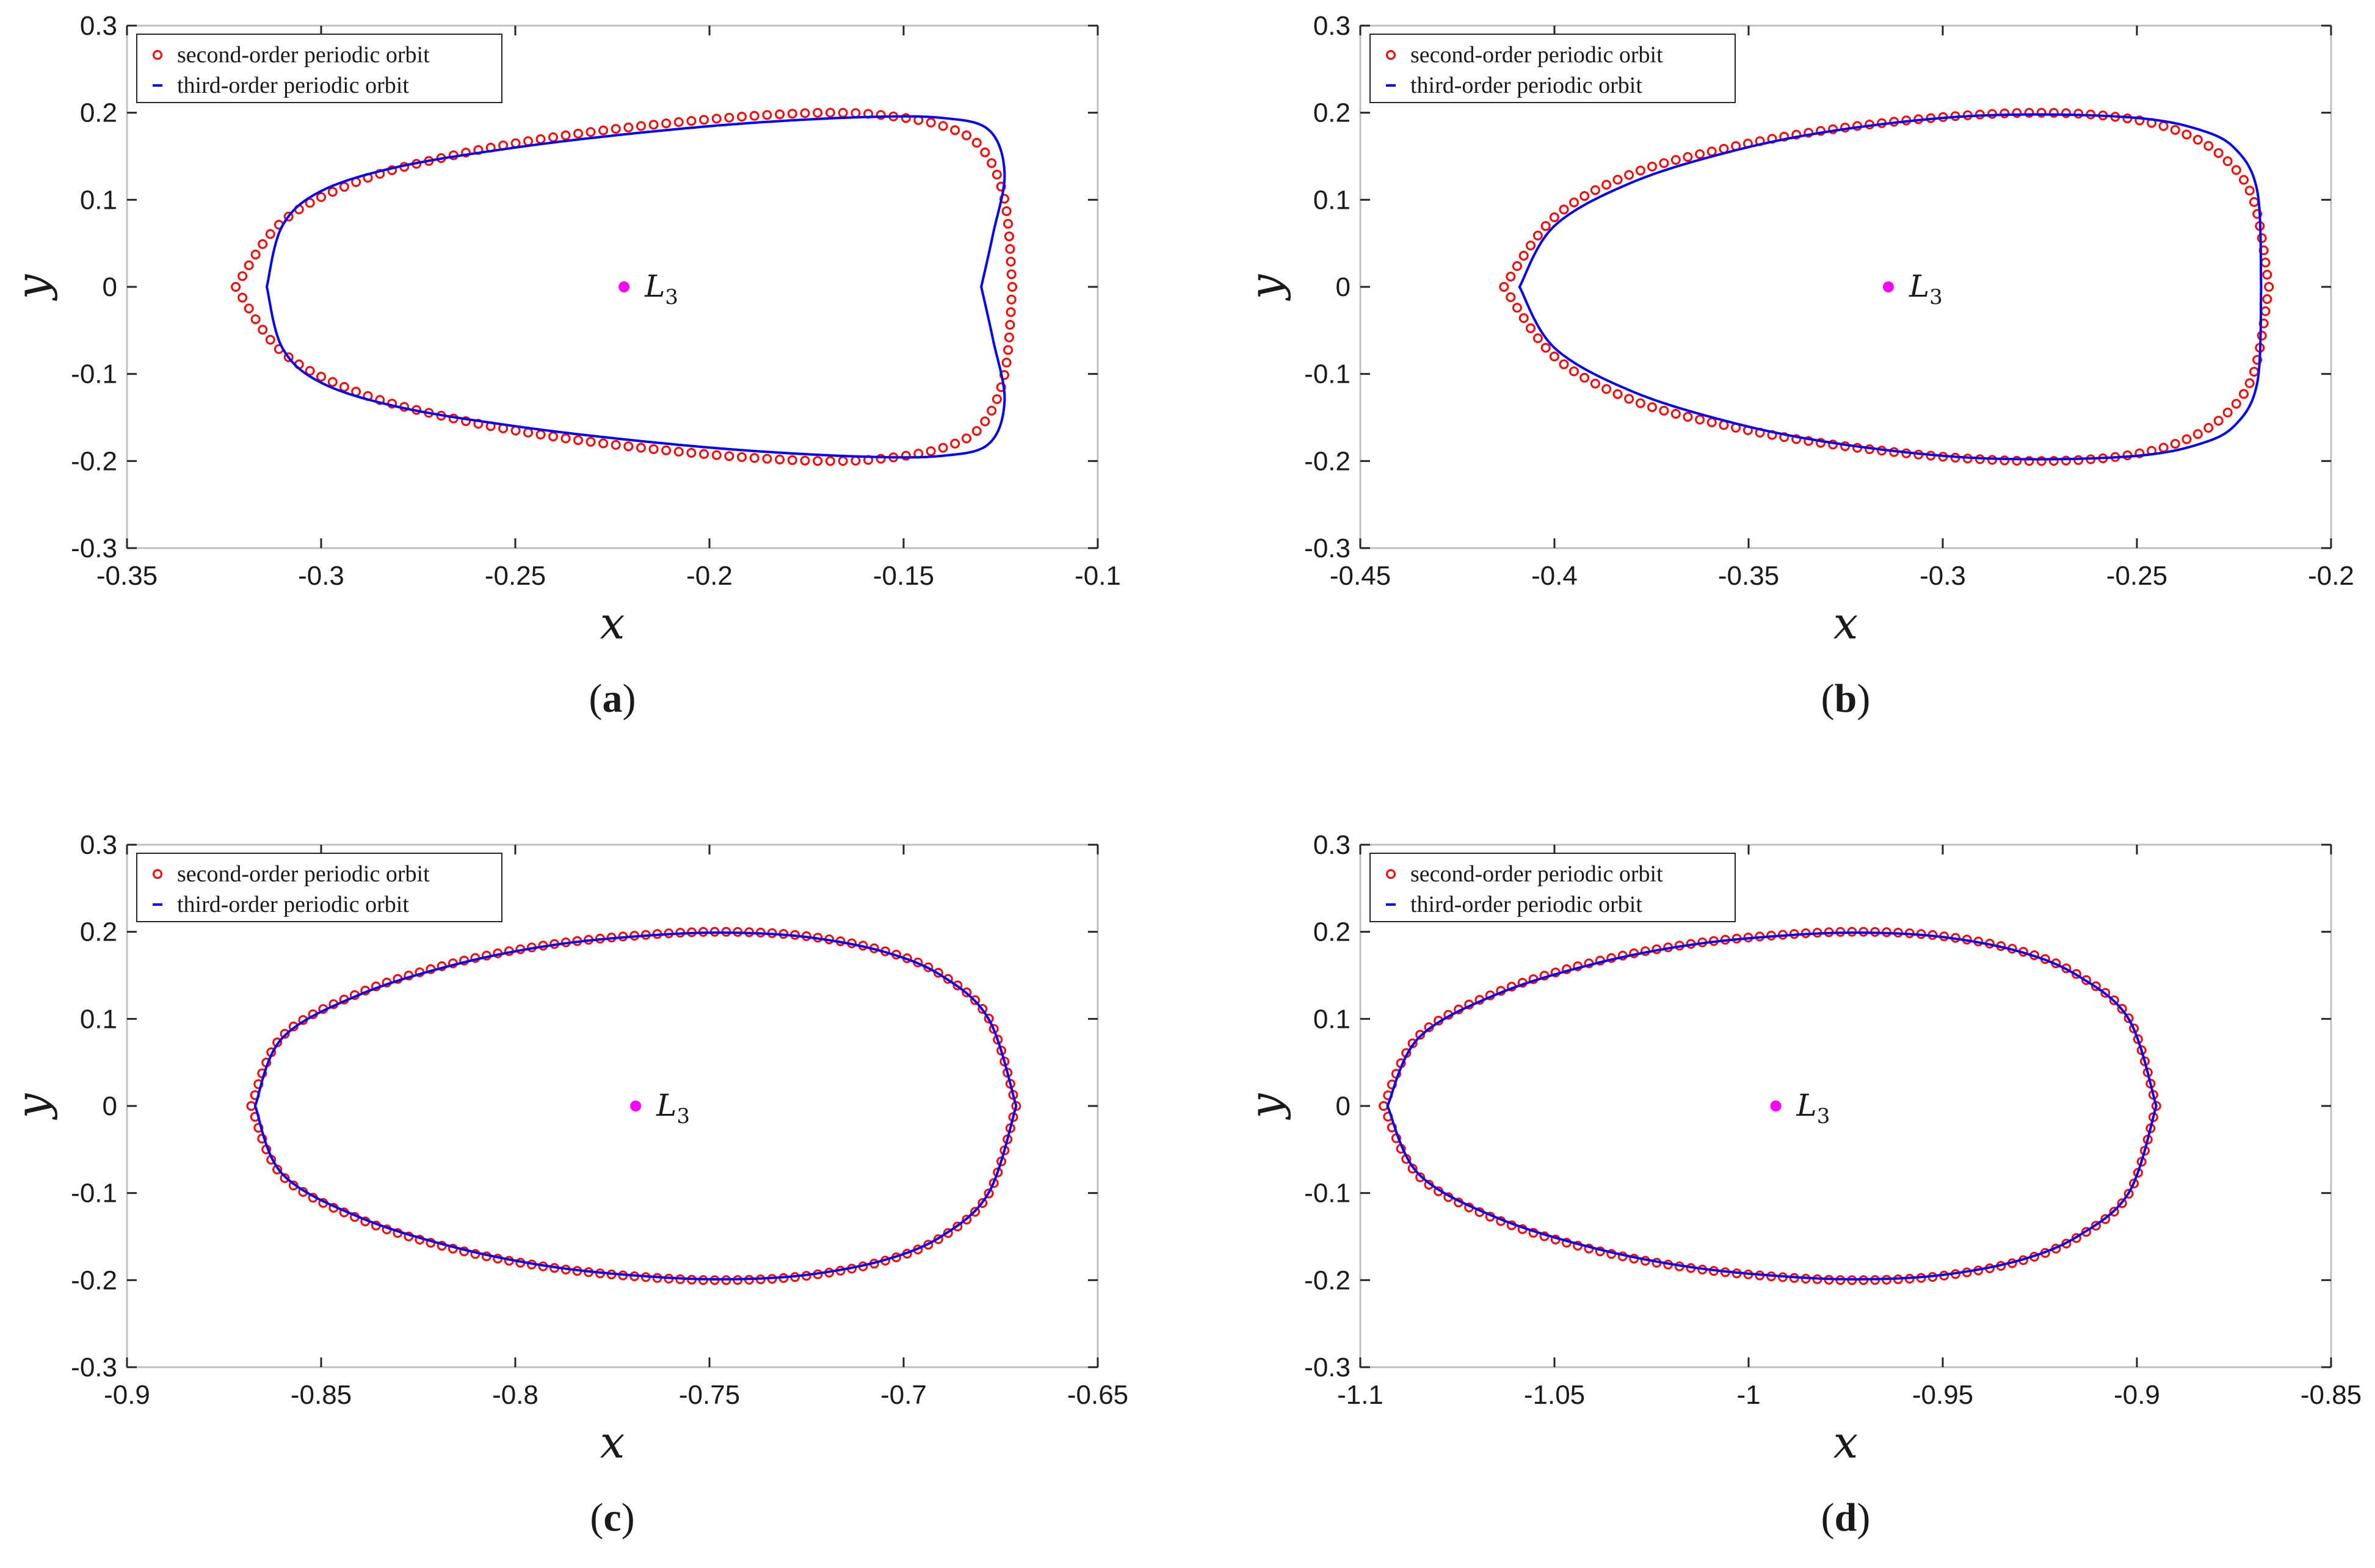  What do you see at coordinates (1332, 845) in the screenshot?
I see `y-tick-label: 0.3` at bounding box center [1332, 845].